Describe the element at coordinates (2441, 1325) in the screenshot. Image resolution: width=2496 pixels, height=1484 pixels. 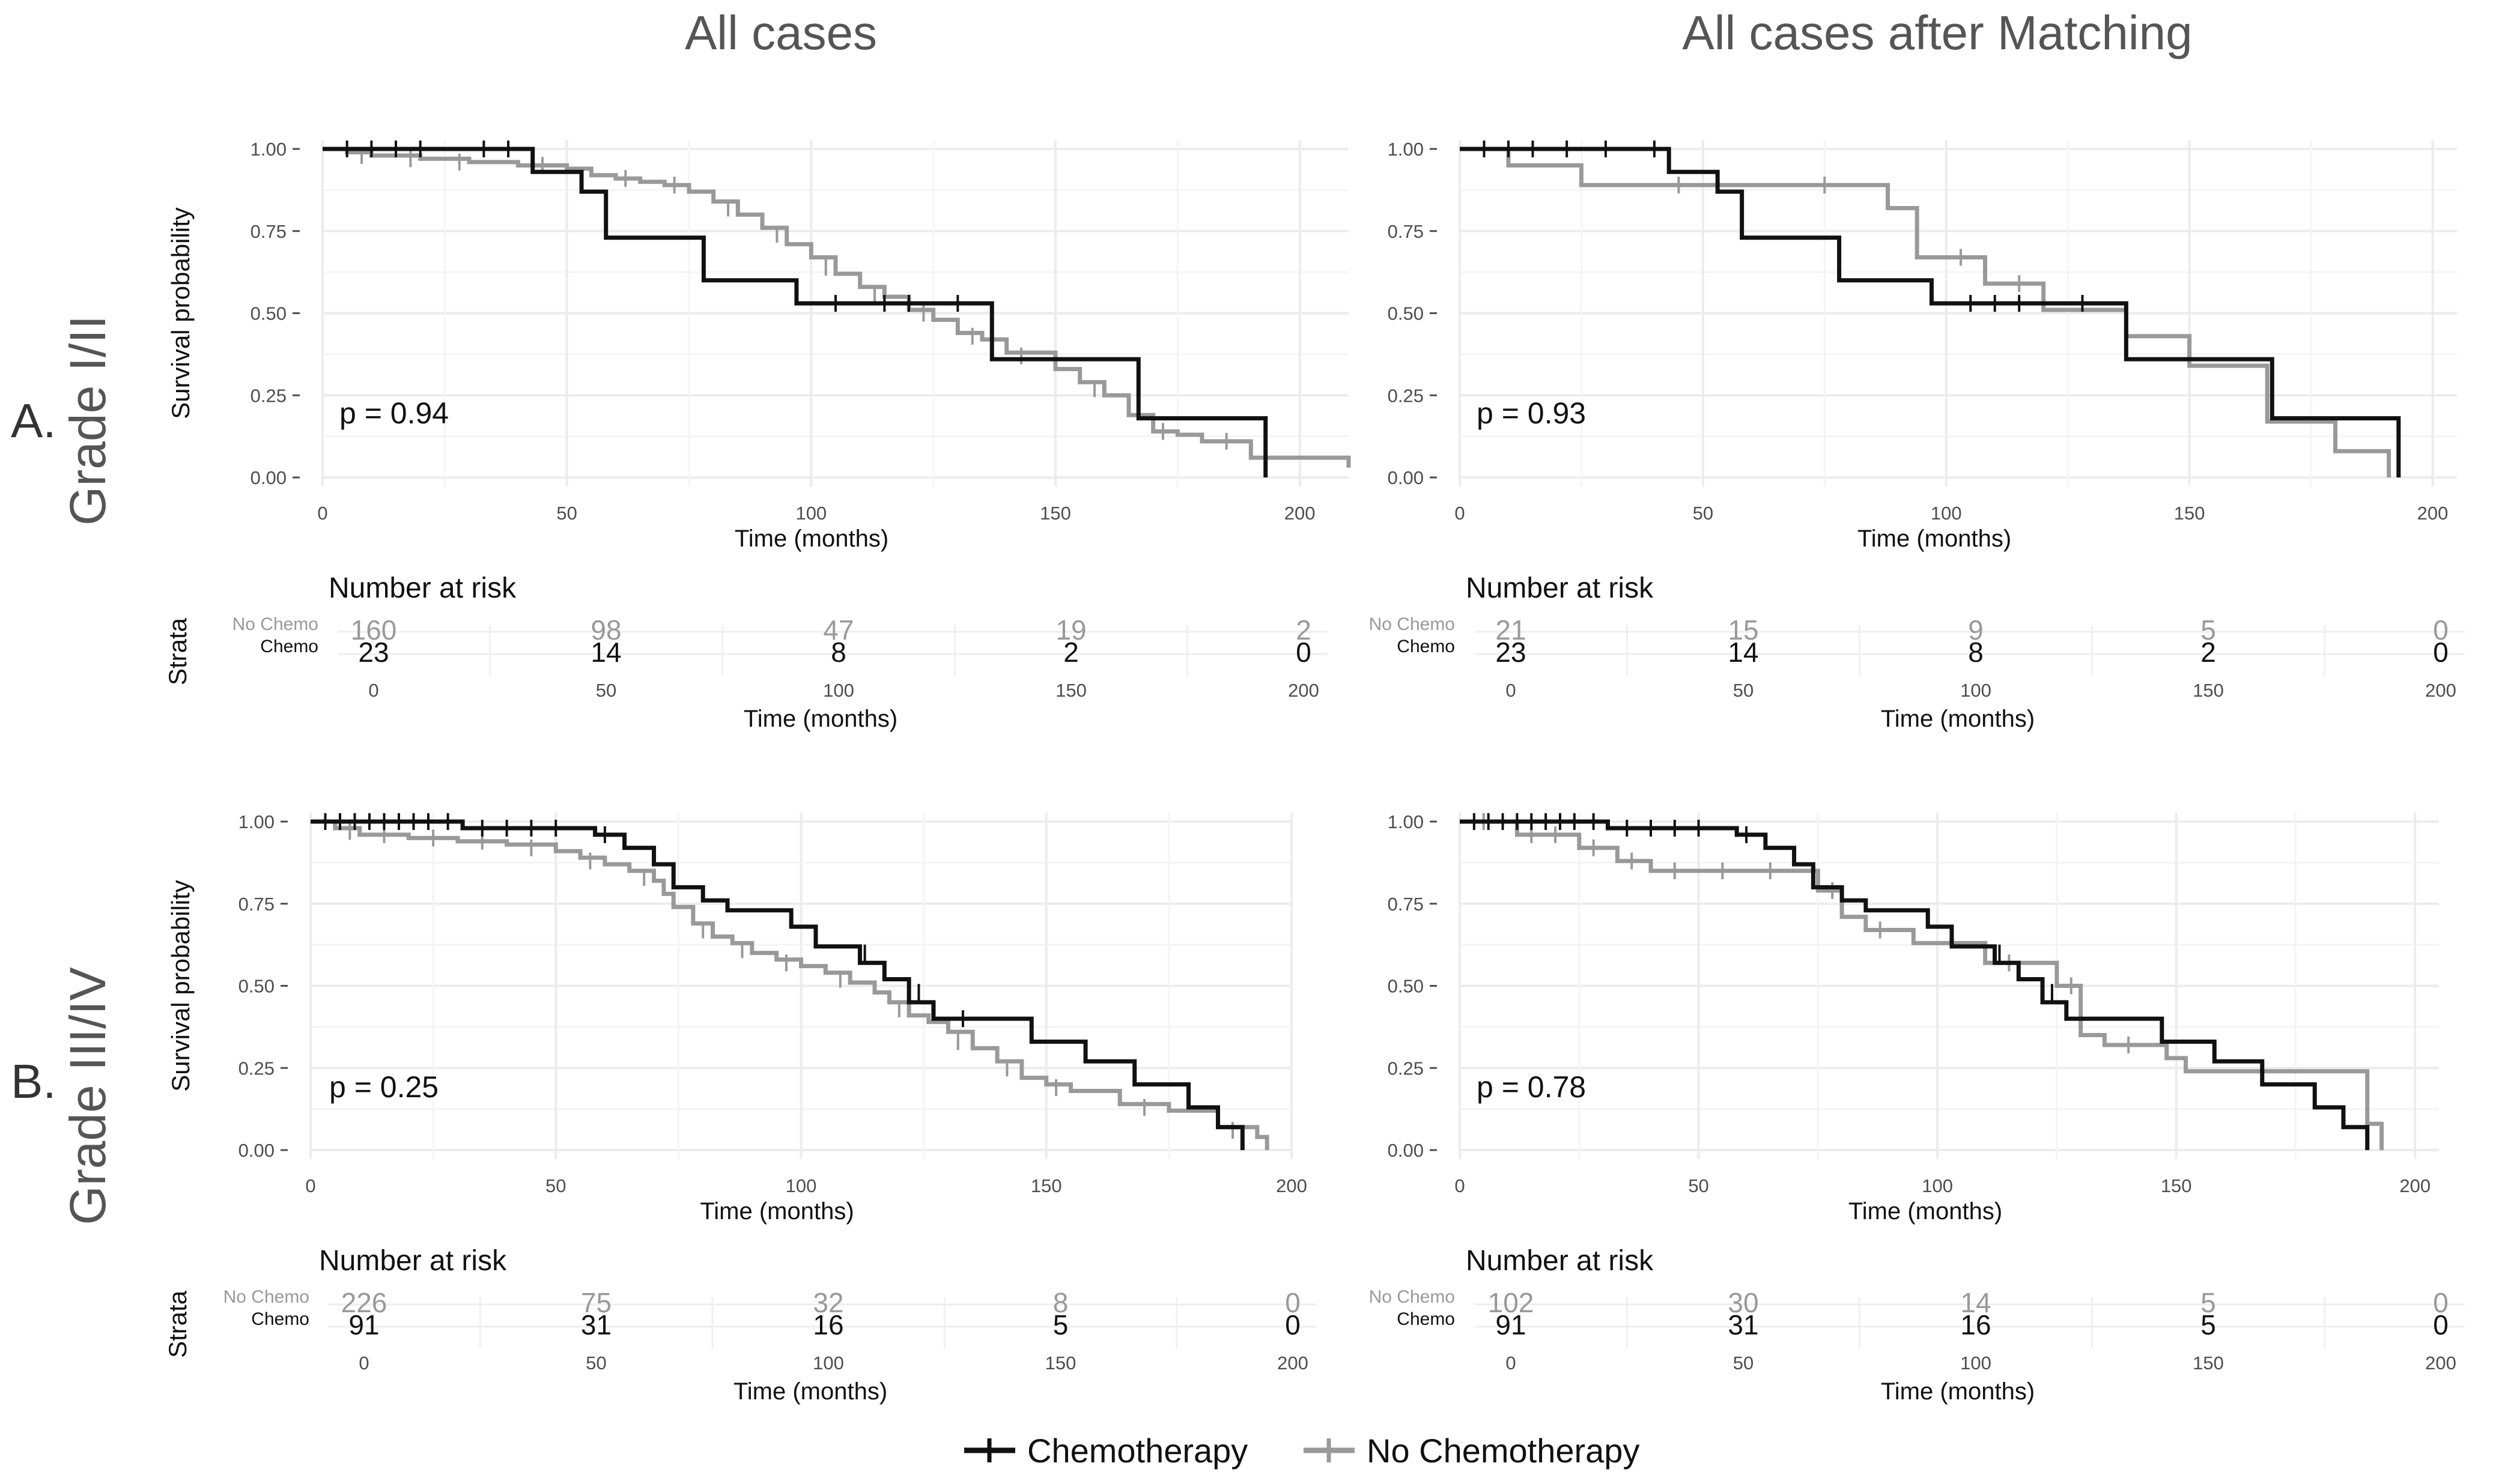
I see `risk-value-chemo: 0` at that location.